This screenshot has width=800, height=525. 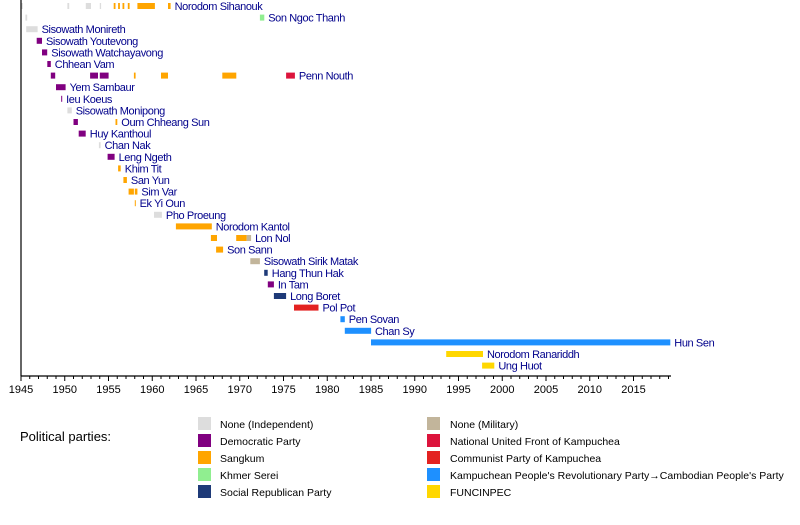 I want to click on row-label: Son Ngoc Thanh, so click(x=306, y=19).